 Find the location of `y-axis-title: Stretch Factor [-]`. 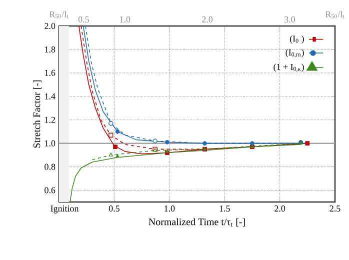

y-axis-title: Stretch Factor [-] is located at coordinates (37, 114).